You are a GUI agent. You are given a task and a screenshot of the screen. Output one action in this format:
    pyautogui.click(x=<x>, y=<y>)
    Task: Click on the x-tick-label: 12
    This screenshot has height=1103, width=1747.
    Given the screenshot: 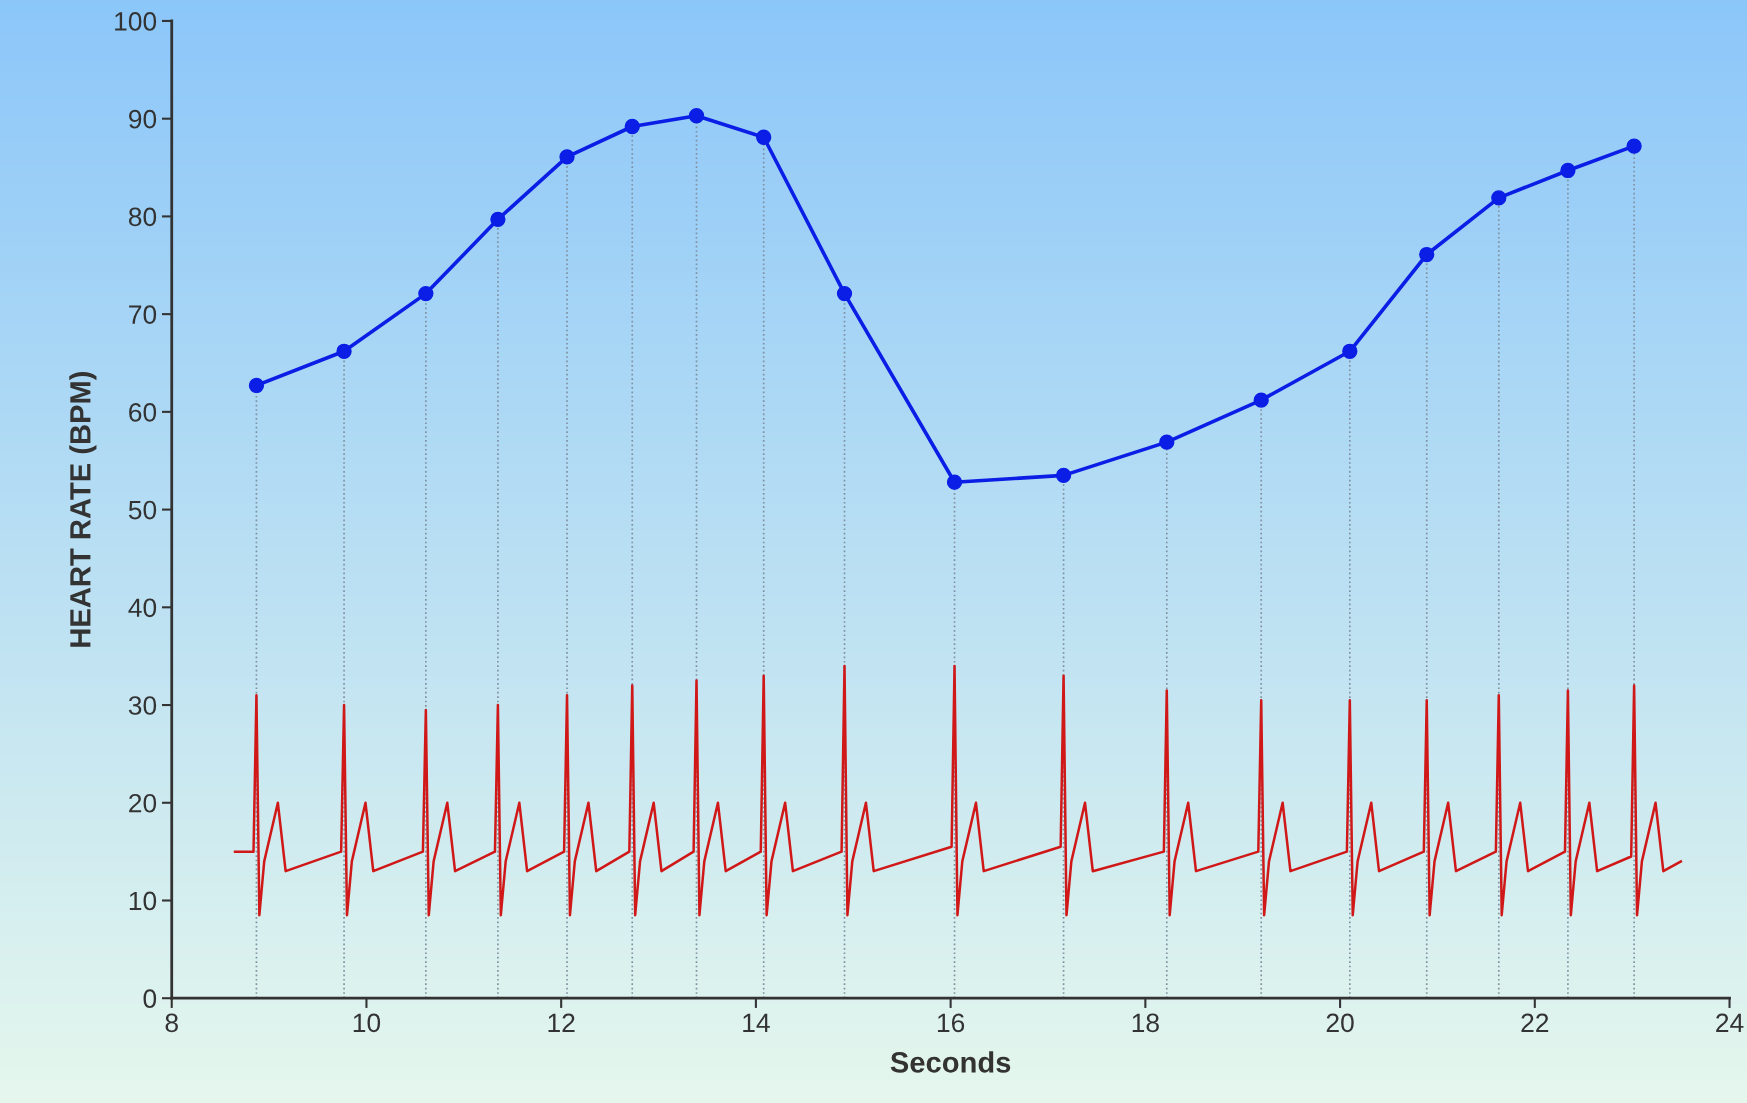 What is the action you would take?
    pyautogui.click(x=561, y=1022)
    